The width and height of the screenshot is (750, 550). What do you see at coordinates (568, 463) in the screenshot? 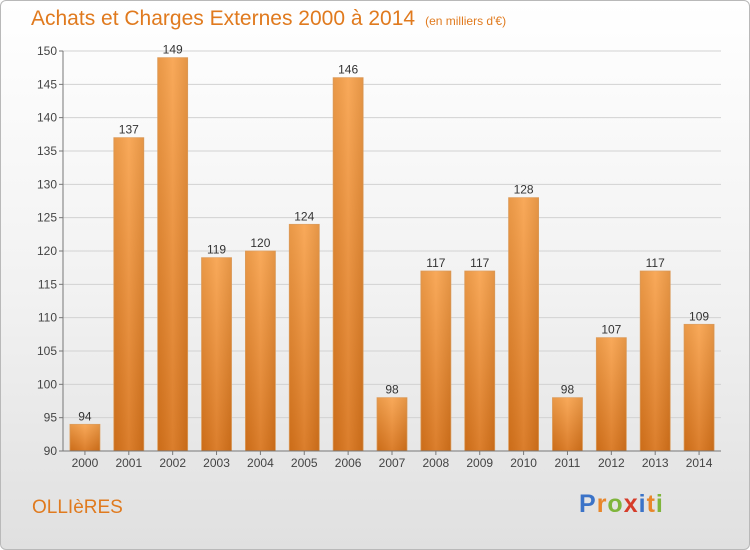
I see `x-tick-label: 2011` at bounding box center [568, 463].